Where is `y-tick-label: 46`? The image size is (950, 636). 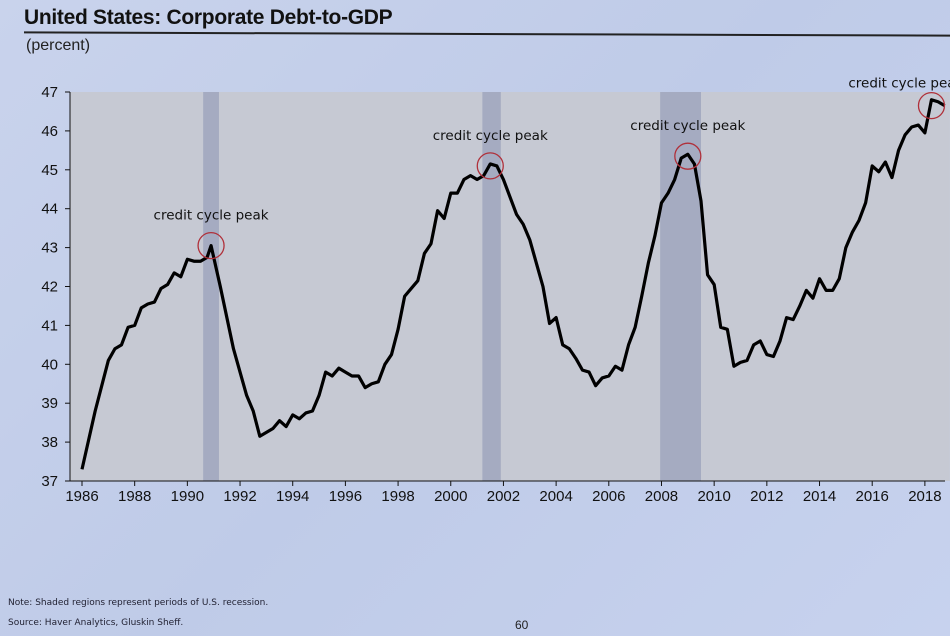 y-tick-label: 46 is located at coordinates (49, 131).